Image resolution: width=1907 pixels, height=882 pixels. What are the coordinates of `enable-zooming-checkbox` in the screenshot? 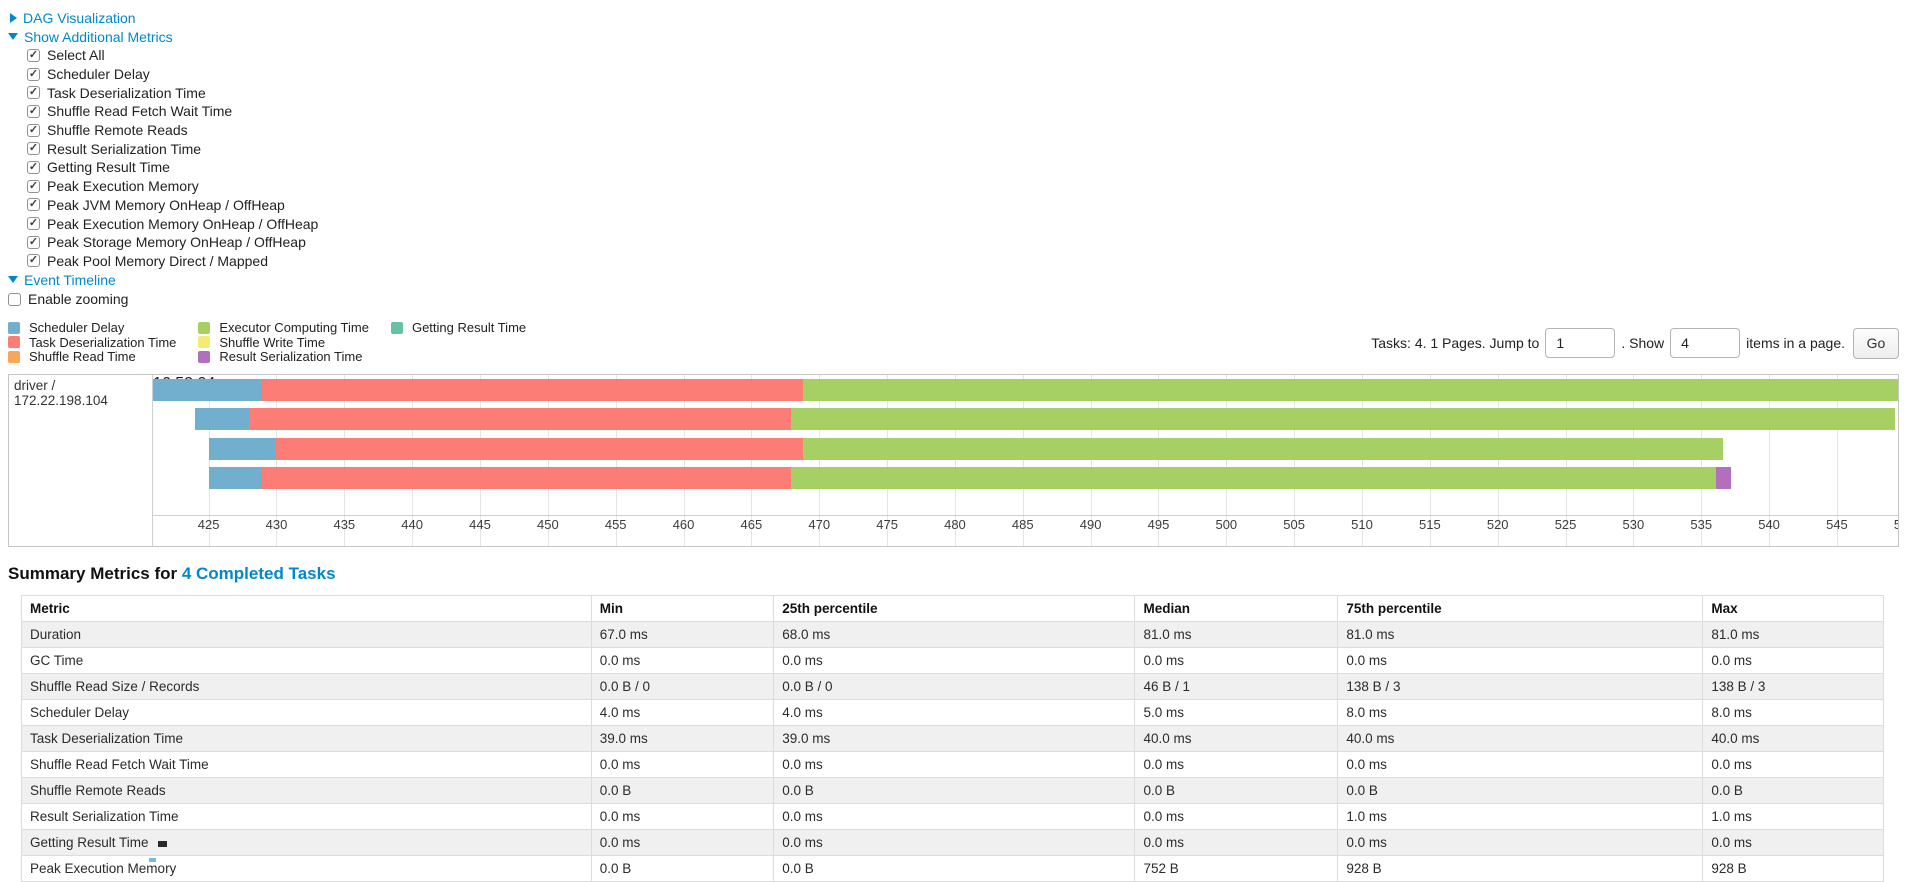 It's located at (14, 299).